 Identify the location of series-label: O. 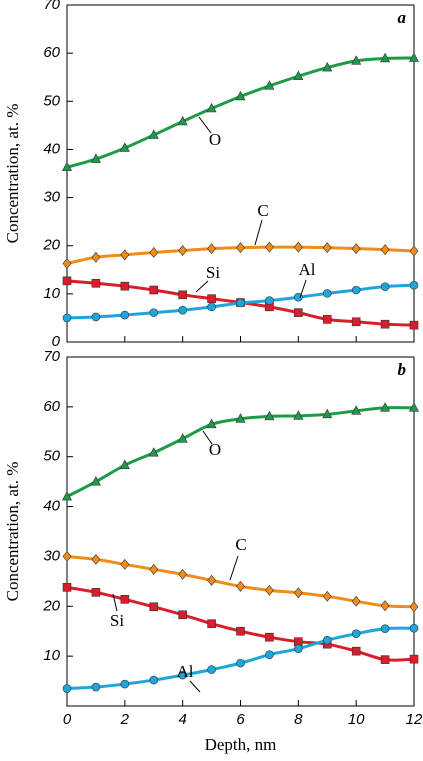
(215, 449).